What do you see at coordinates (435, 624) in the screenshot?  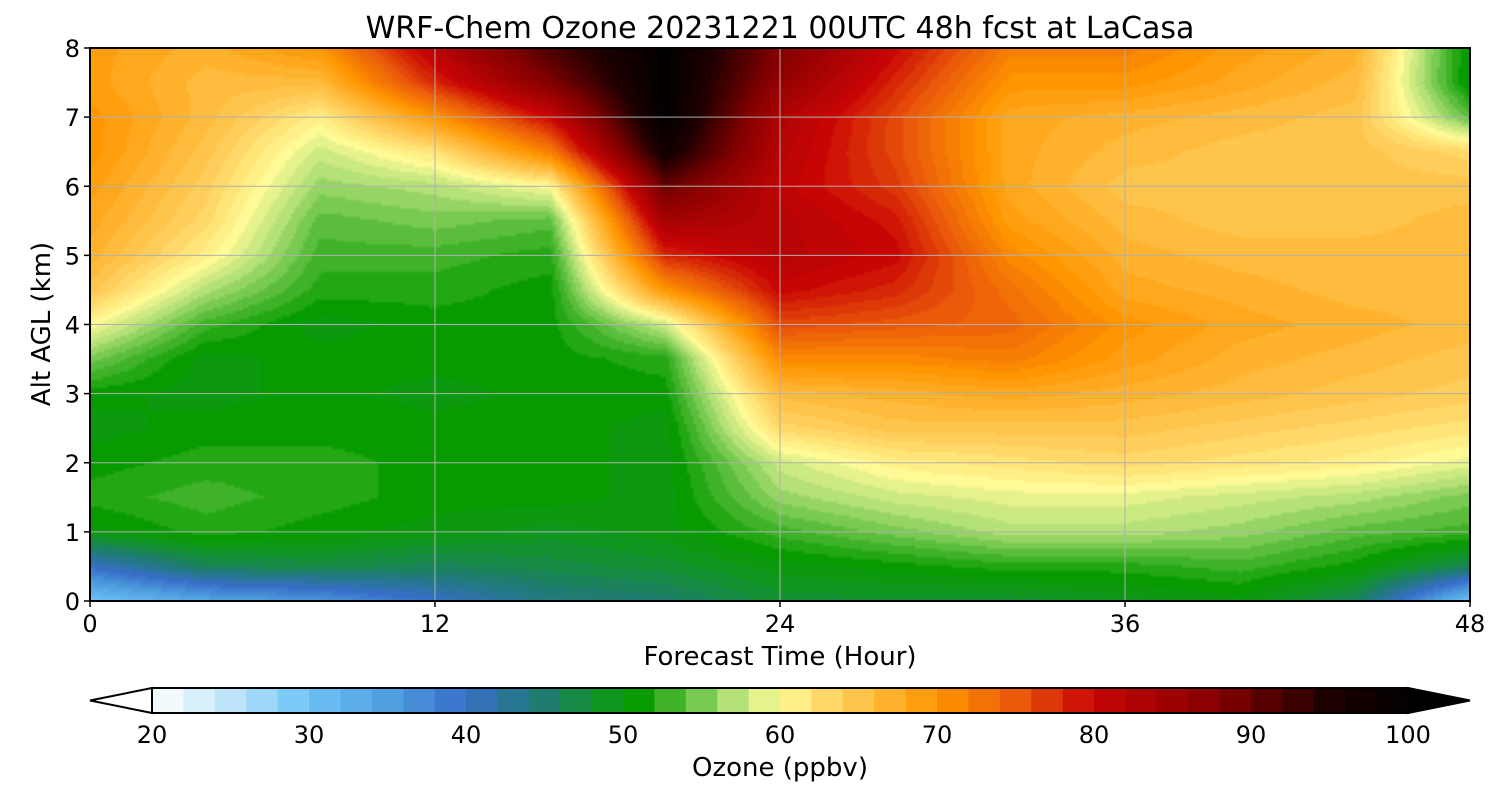 I see `x-tick-label: 12` at bounding box center [435, 624].